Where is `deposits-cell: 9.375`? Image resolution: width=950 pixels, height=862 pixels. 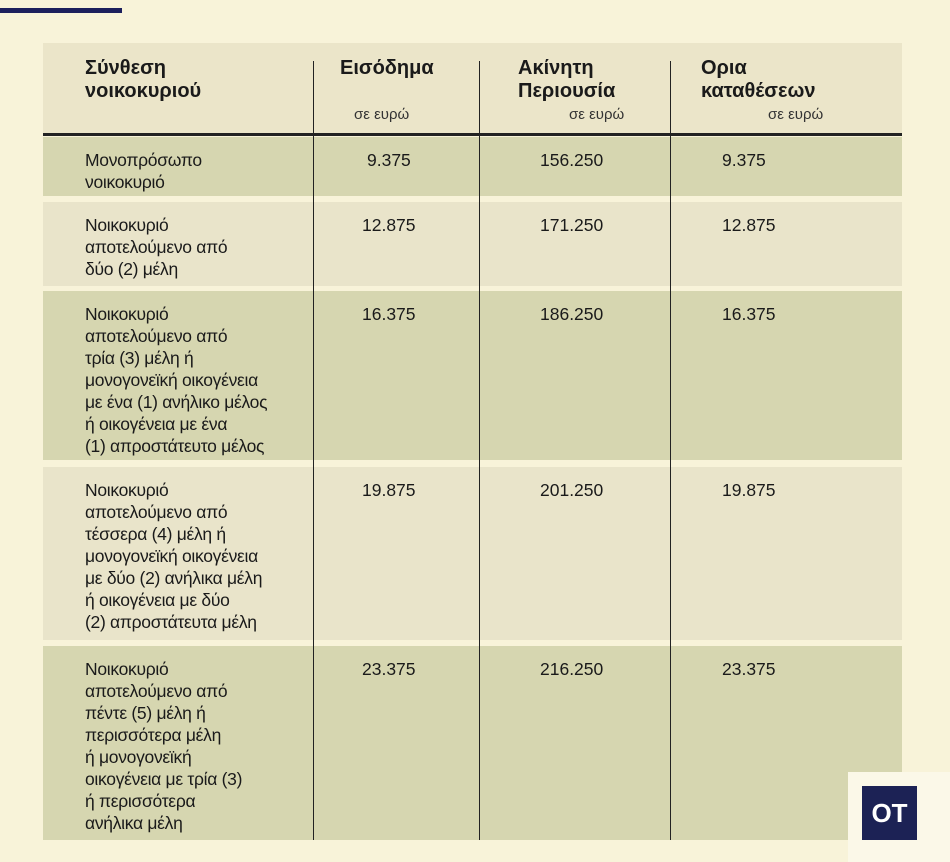 deposits-cell: 9.375 is located at coordinates (744, 160).